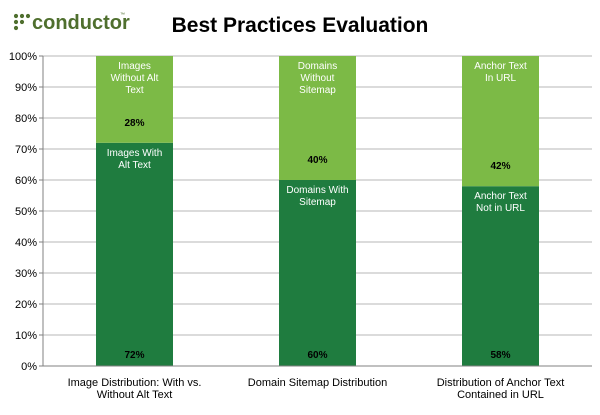  Describe the element at coordinates (134, 355) in the screenshot. I see `bar-value-label: 72%` at that location.